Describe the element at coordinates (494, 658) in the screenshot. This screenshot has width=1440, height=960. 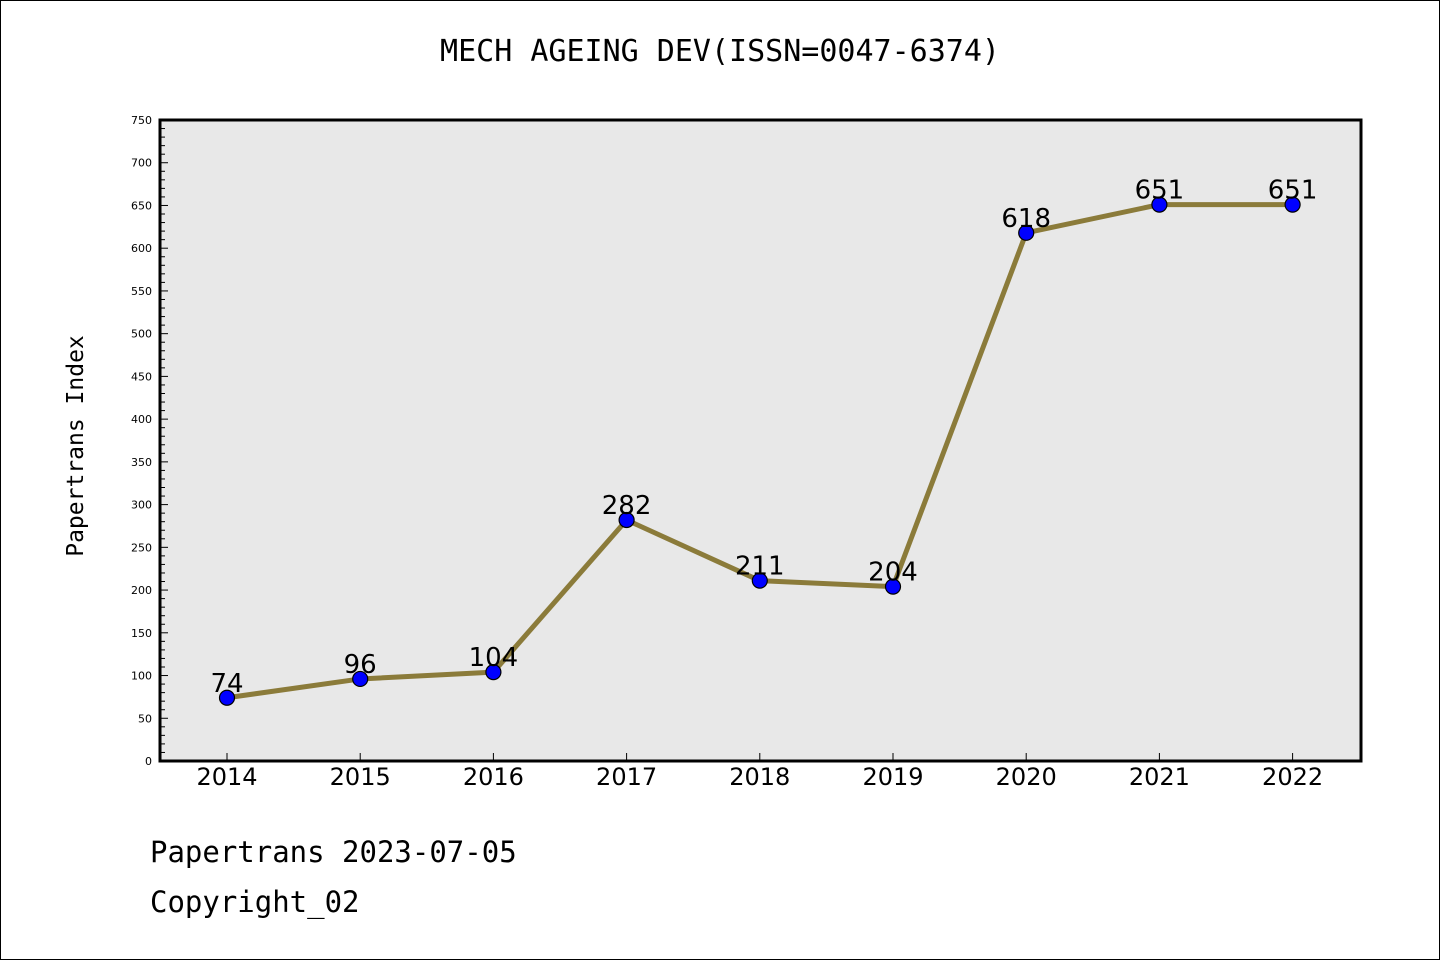
I see `data-label-2016: 104` at that location.